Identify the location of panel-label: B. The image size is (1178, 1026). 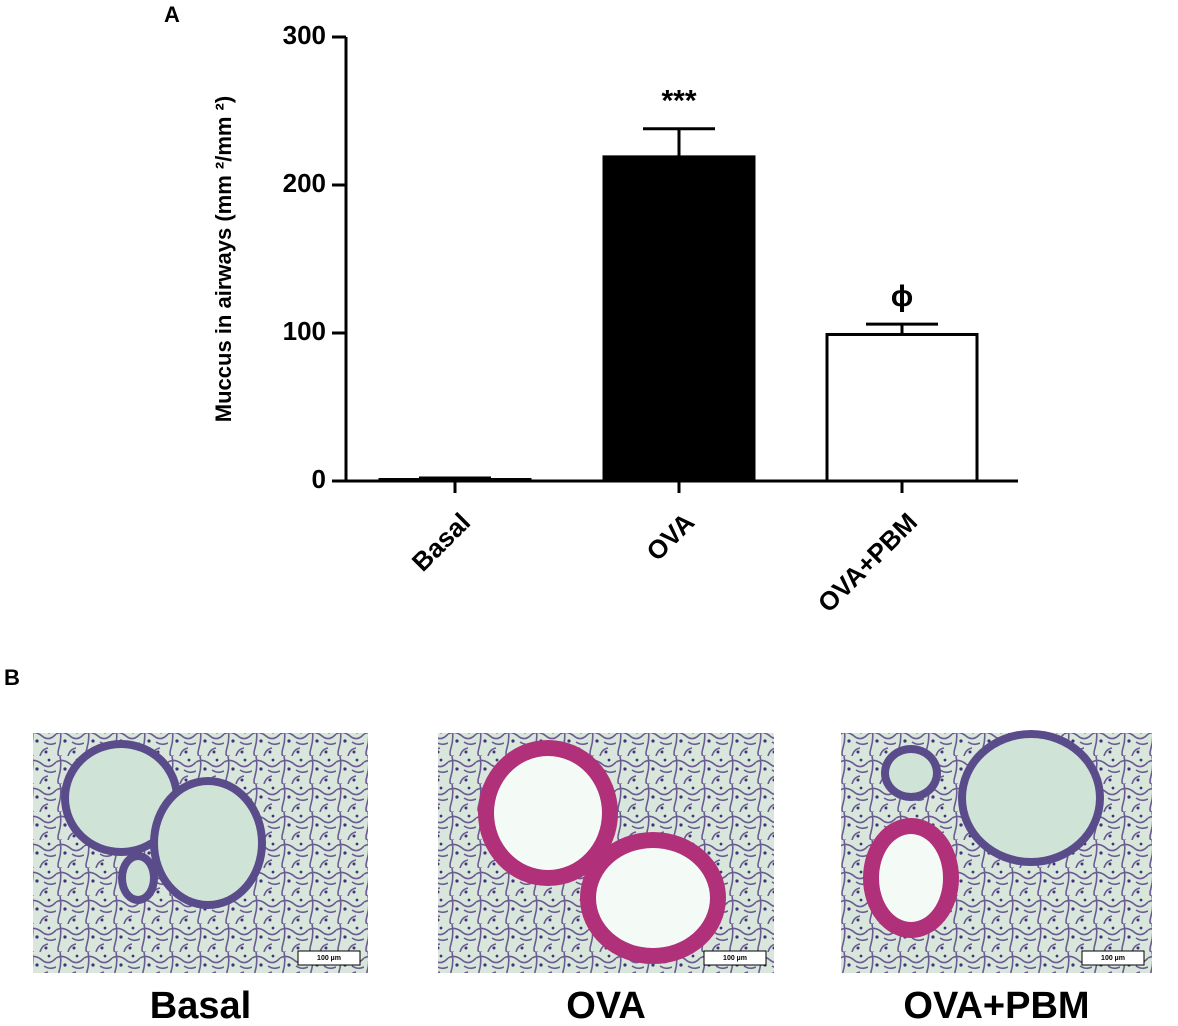
(12, 677).